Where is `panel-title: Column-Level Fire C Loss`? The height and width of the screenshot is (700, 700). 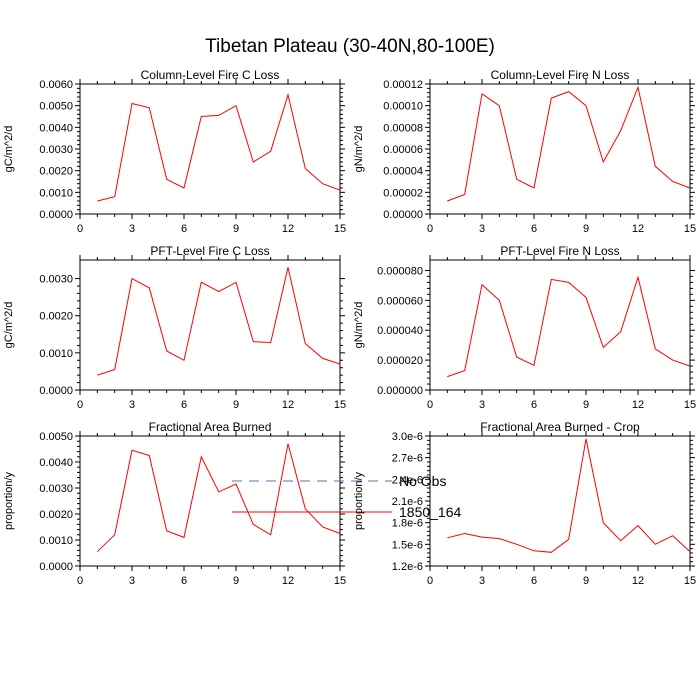 panel-title: Column-Level Fire C Loss is located at coordinates (210, 75).